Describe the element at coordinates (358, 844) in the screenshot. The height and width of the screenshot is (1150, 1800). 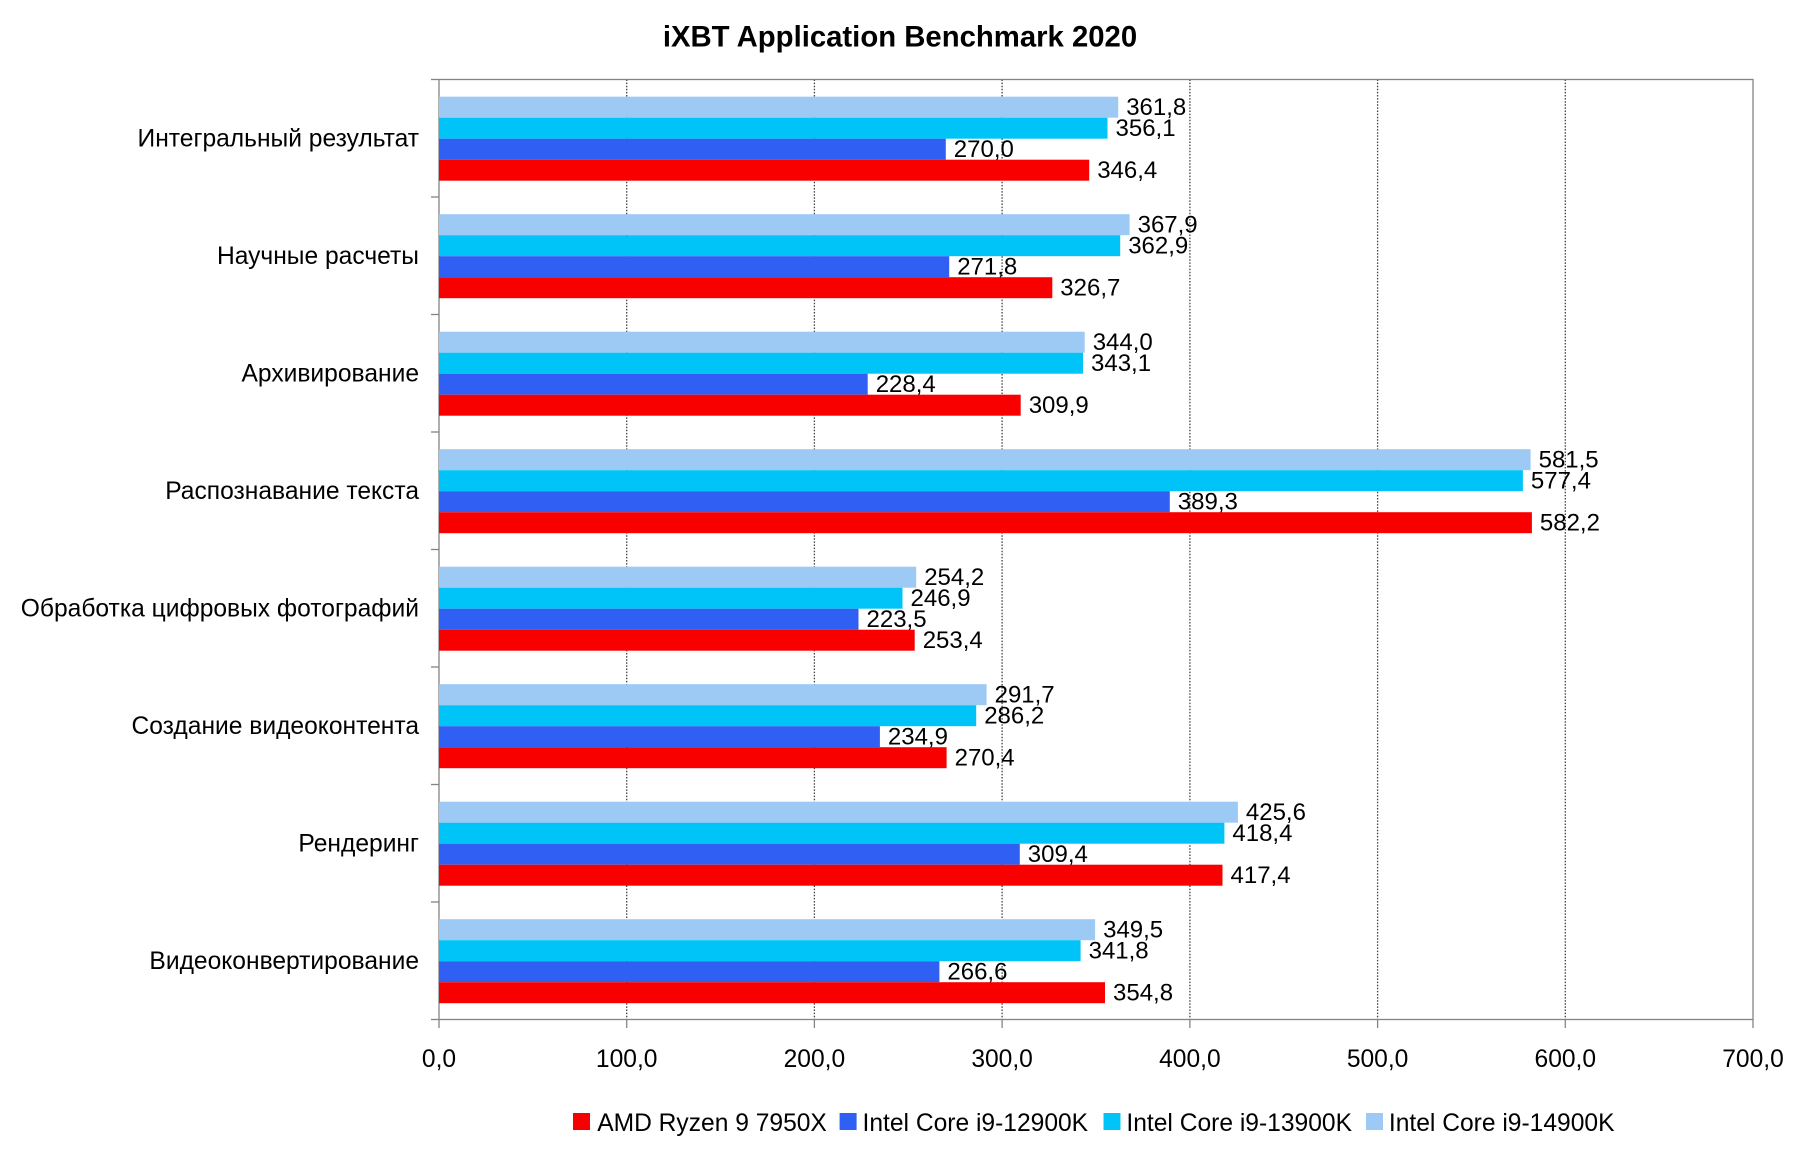
I see `svg-text: Рендеринг` at that location.